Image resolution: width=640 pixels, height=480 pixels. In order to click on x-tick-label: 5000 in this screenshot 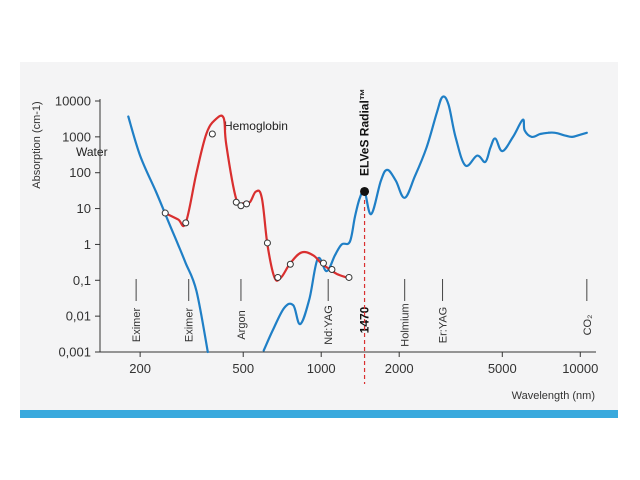, I will do `click(502, 368)`.